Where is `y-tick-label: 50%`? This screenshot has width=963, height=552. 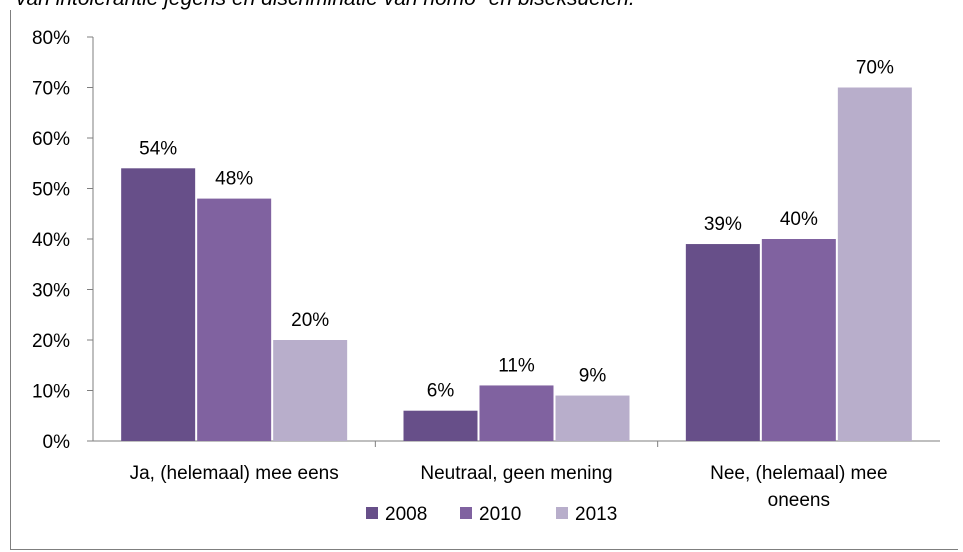
y-tick-label: 50% is located at coordinates (51, 190).